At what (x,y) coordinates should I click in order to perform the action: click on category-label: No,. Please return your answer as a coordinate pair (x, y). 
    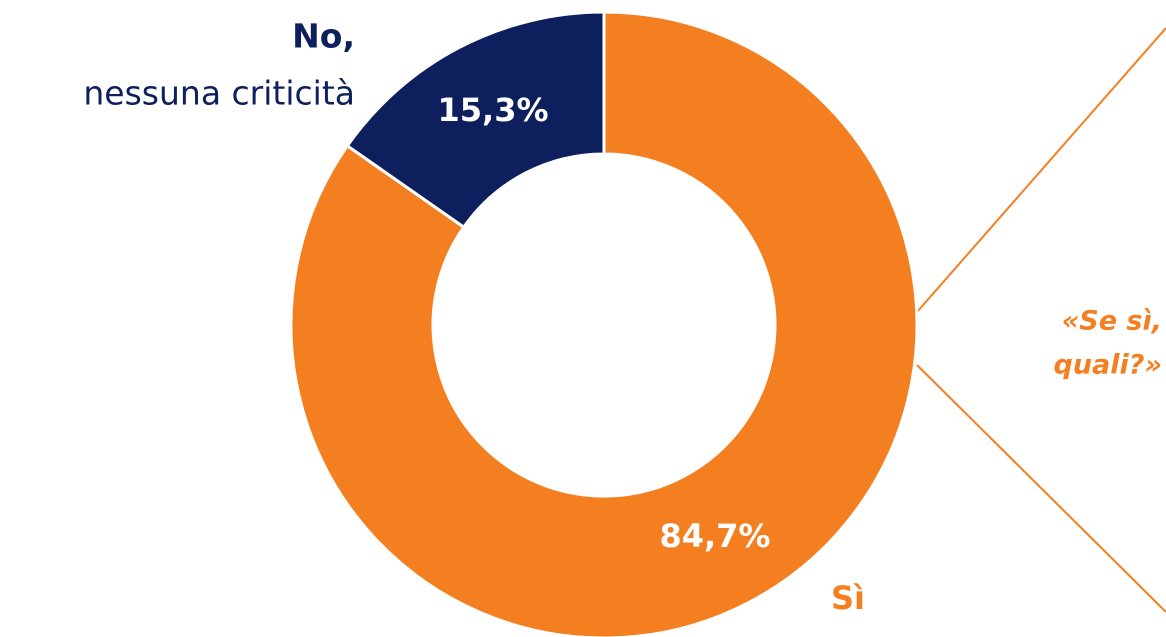
    Looking at the image, I should click on (323, 36).